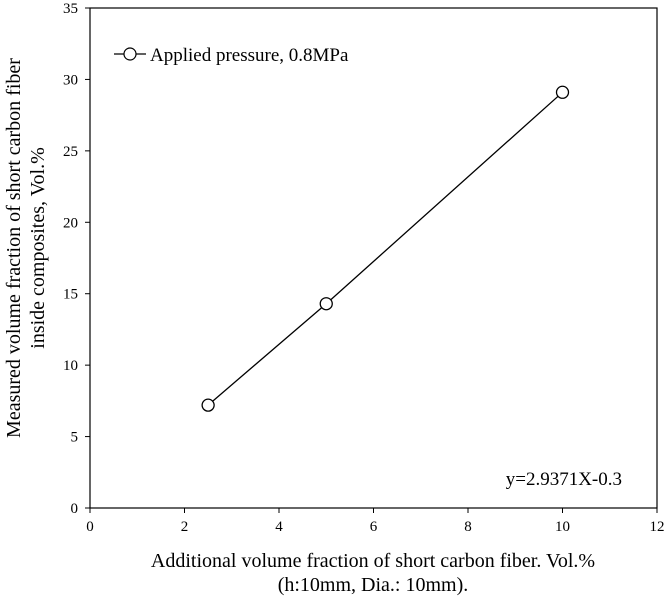 The height and width of the screenshot is (599, 668). Describe the element at coordinates (70, 80) in the screenshot. I see `y-tick-label: 30` at that location.